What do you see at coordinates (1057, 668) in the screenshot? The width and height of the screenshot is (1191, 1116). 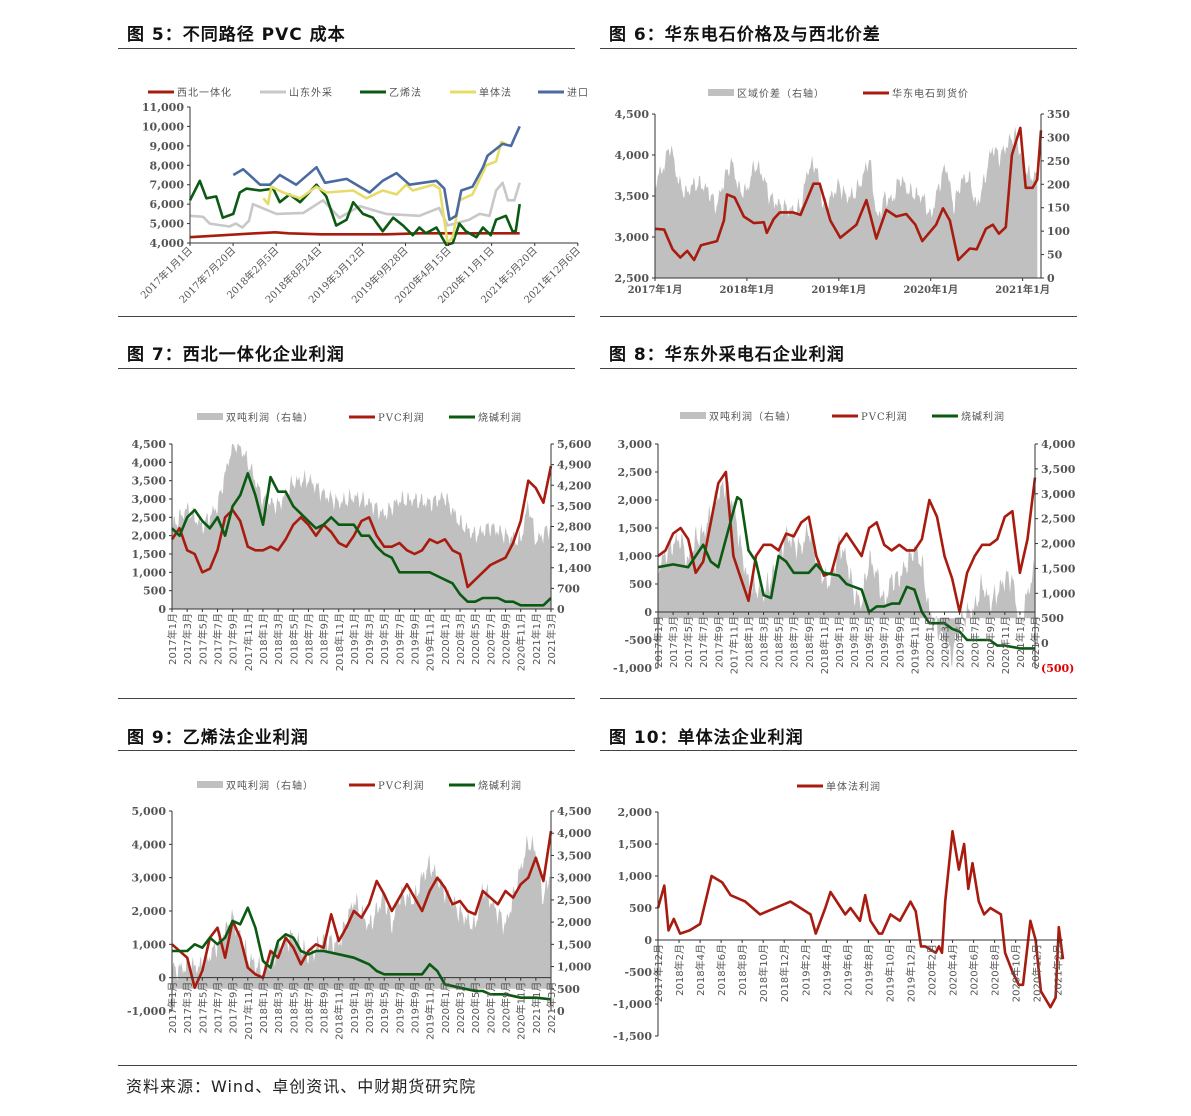 I see `right-axis-tick-label: (500)` at bounding box center [1057, 668].